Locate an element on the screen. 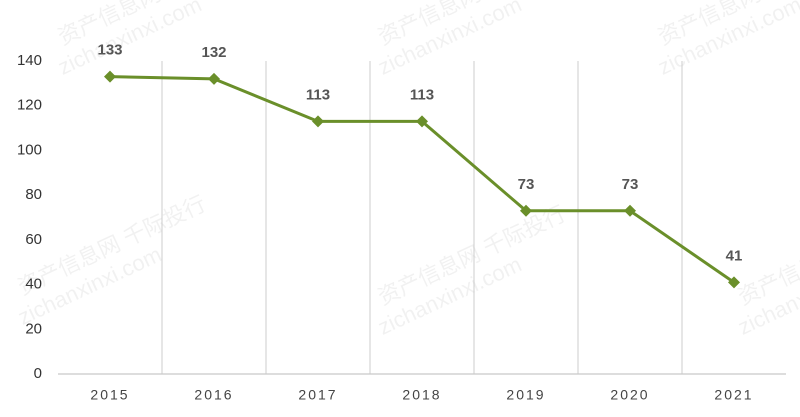  data-label: 132 is located at coordinates (213, 52).